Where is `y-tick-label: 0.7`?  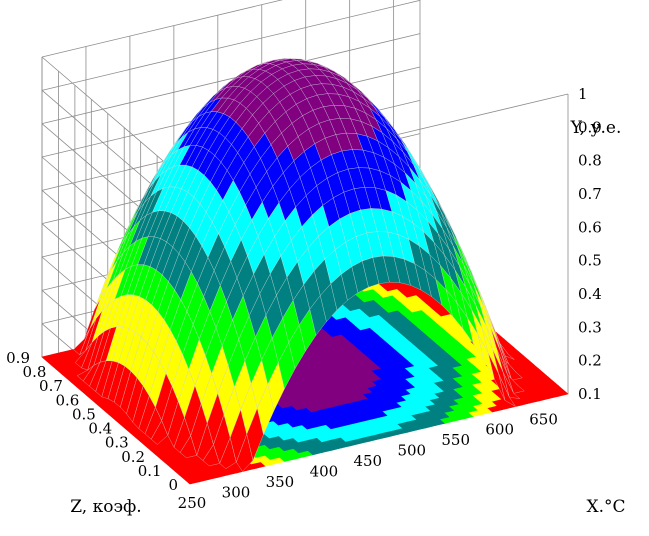 y-tick-label: 0.7 is located at coordinates (590, 194).